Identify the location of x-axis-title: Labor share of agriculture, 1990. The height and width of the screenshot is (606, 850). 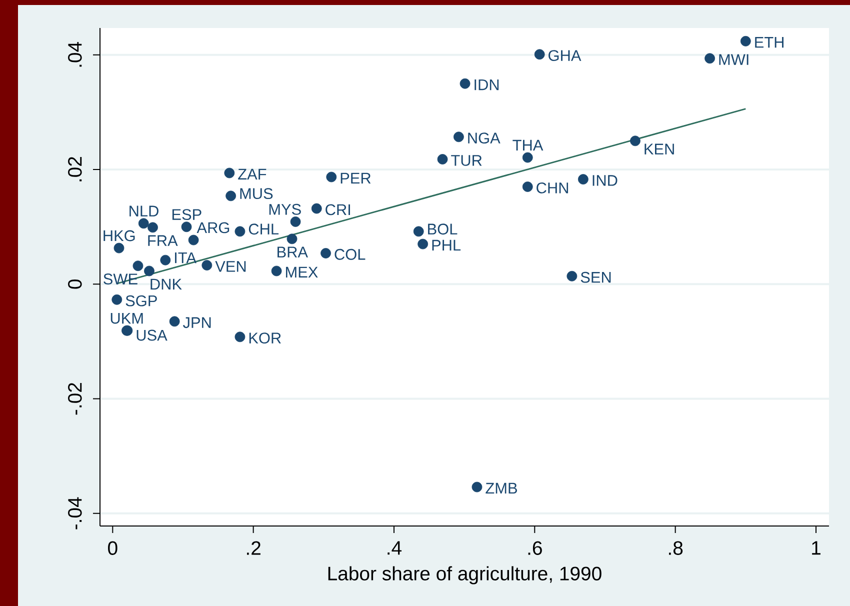
(465, 575).